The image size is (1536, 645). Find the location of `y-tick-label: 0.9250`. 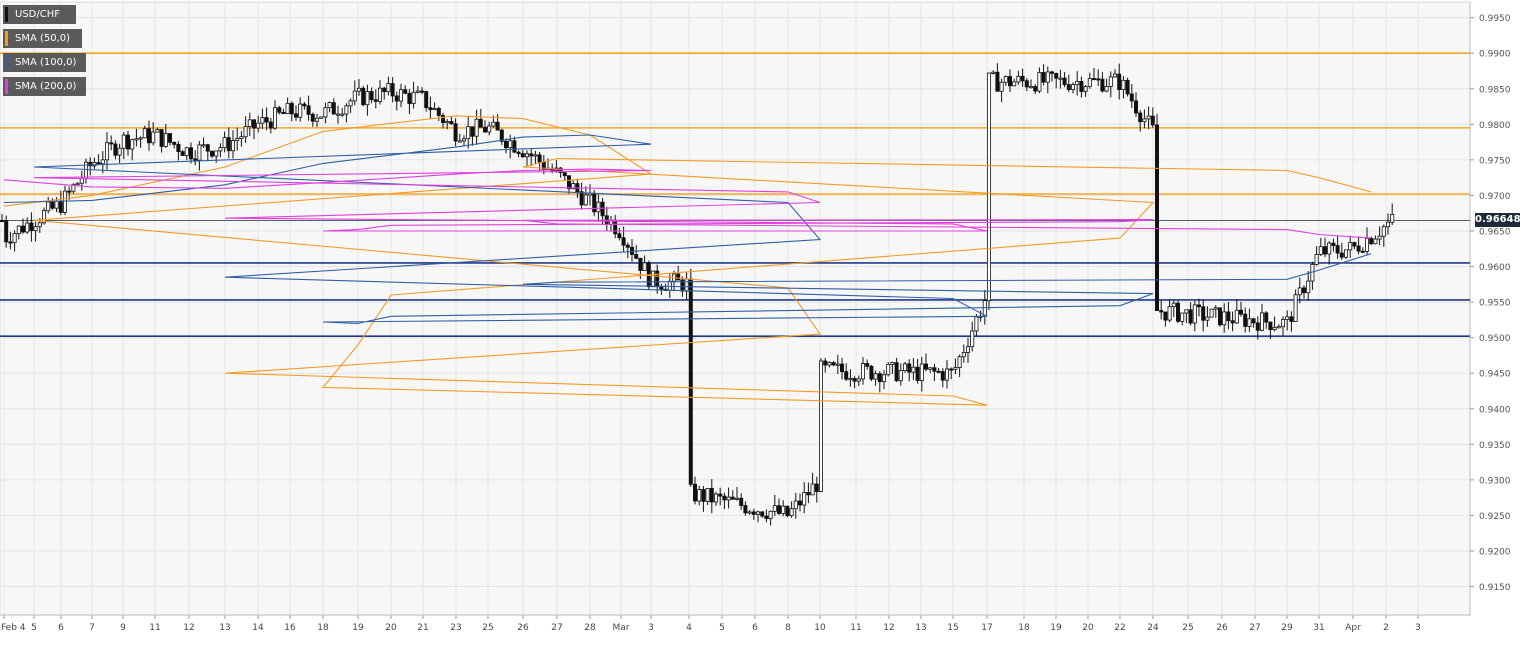

y-tick-label: 0.9250 is located at coordinates (1495, 517).